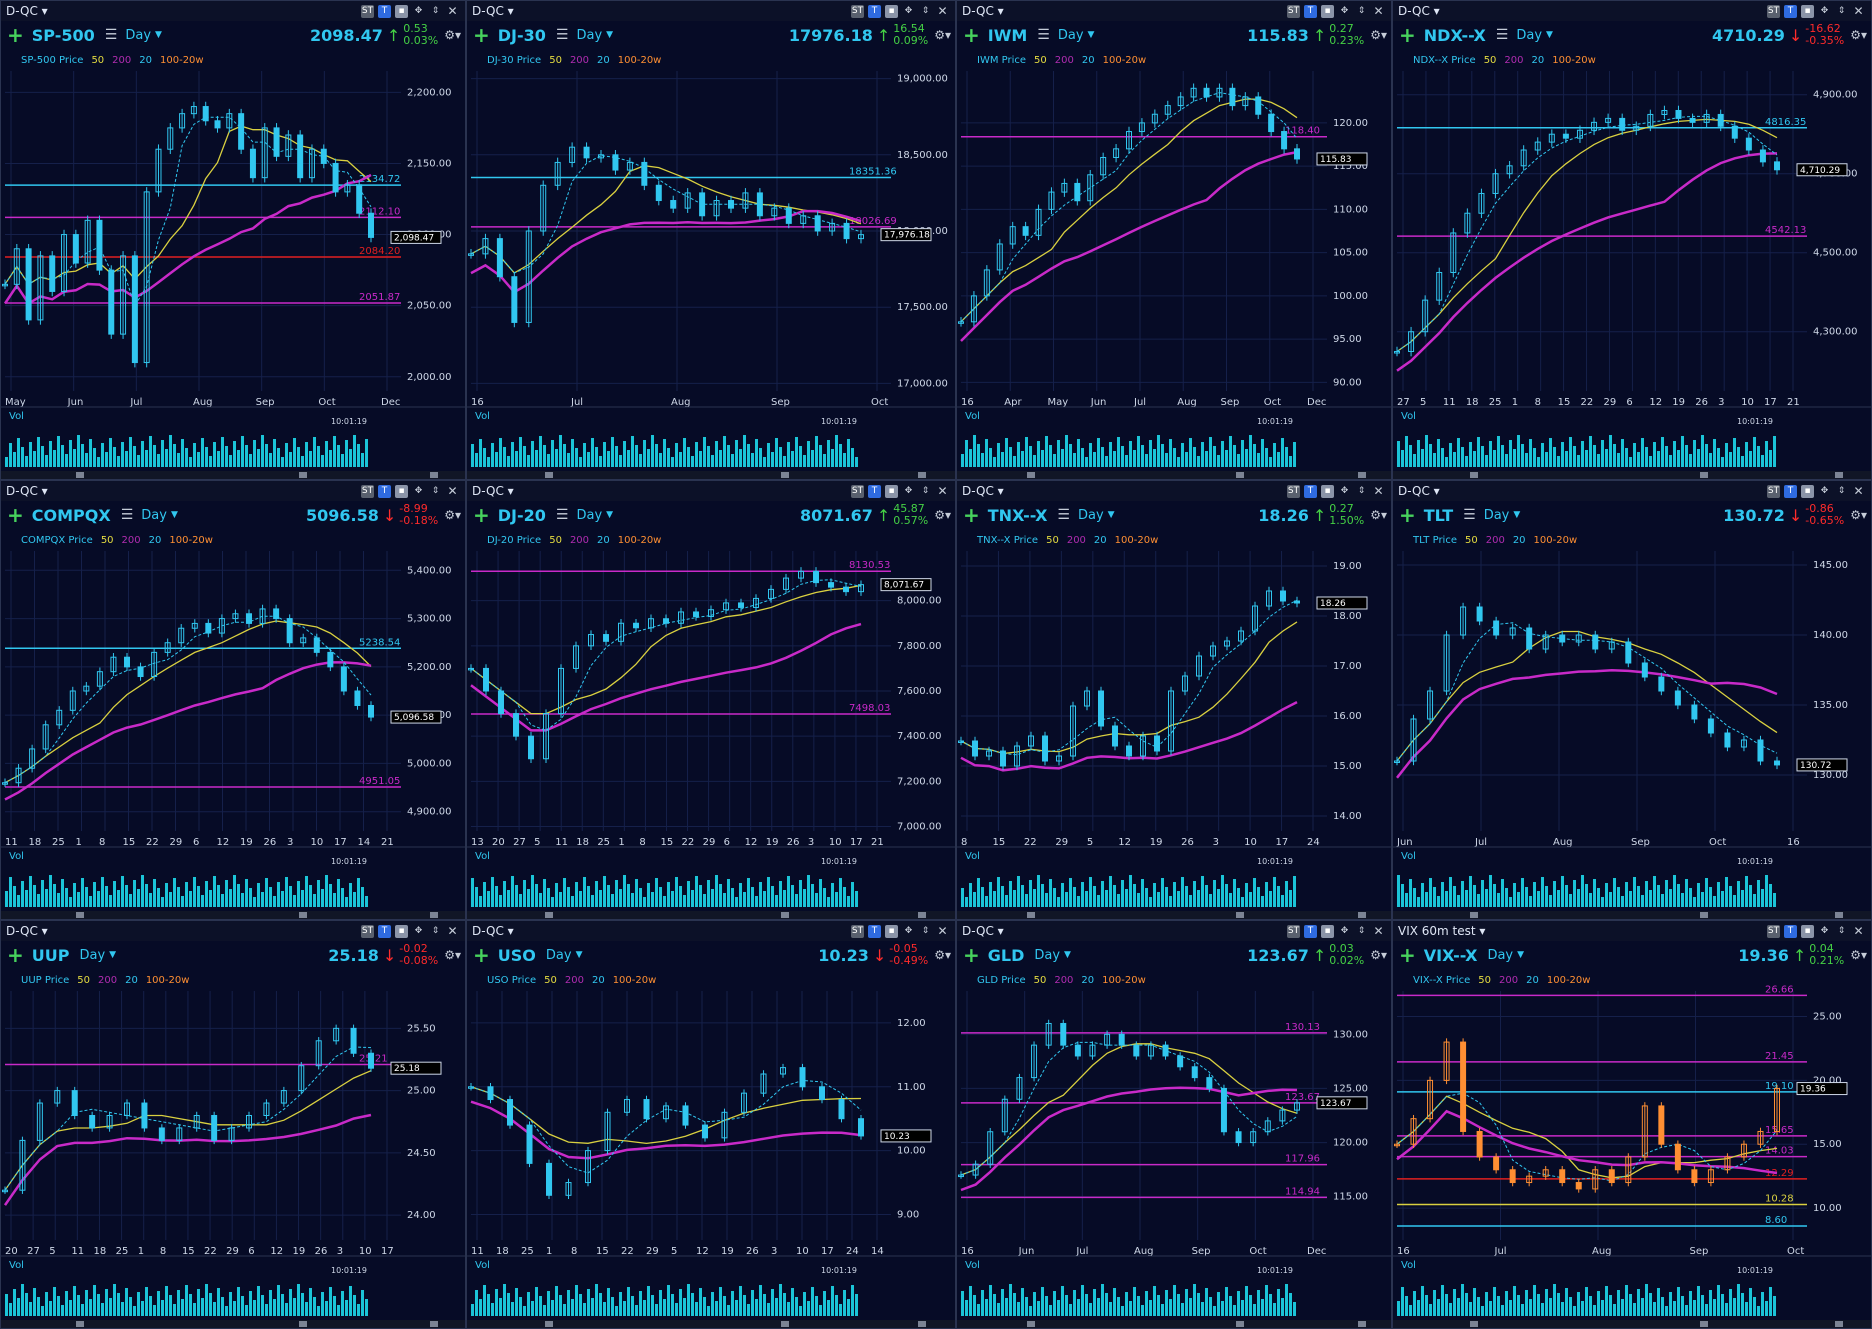 Image resolution: width=1872 pixels, height=1329 pixels. What do you see at coordinates (516, 955) in the screenshot?
I see `symbol-label: USO` at bounding box center [516, 955].